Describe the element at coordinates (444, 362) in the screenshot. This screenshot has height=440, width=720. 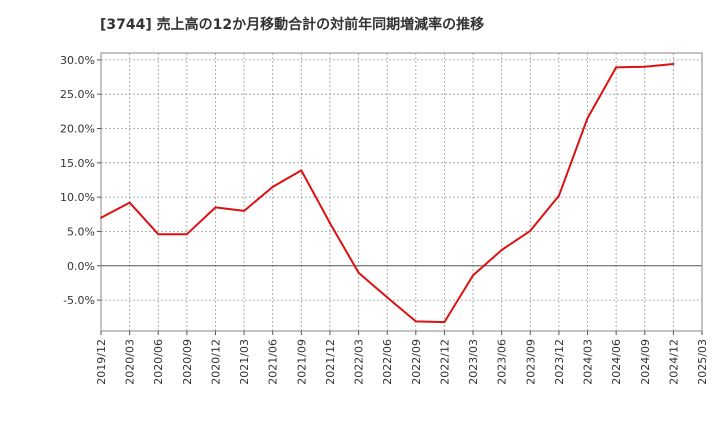
I see `x-tick-label: 2022/12` at that location.